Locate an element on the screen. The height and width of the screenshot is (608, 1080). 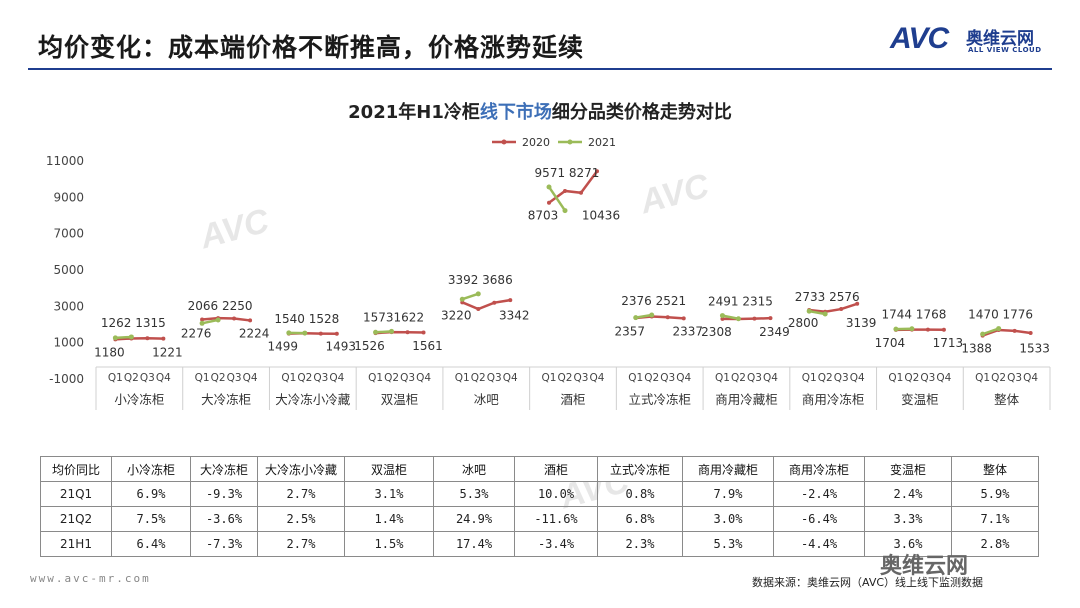
table-cell: 7.1% is located at coordinates (995, 519).